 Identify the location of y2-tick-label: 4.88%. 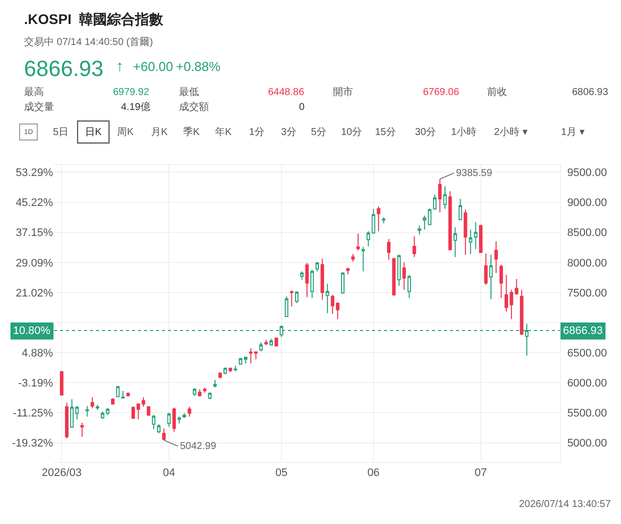
(38, 353).